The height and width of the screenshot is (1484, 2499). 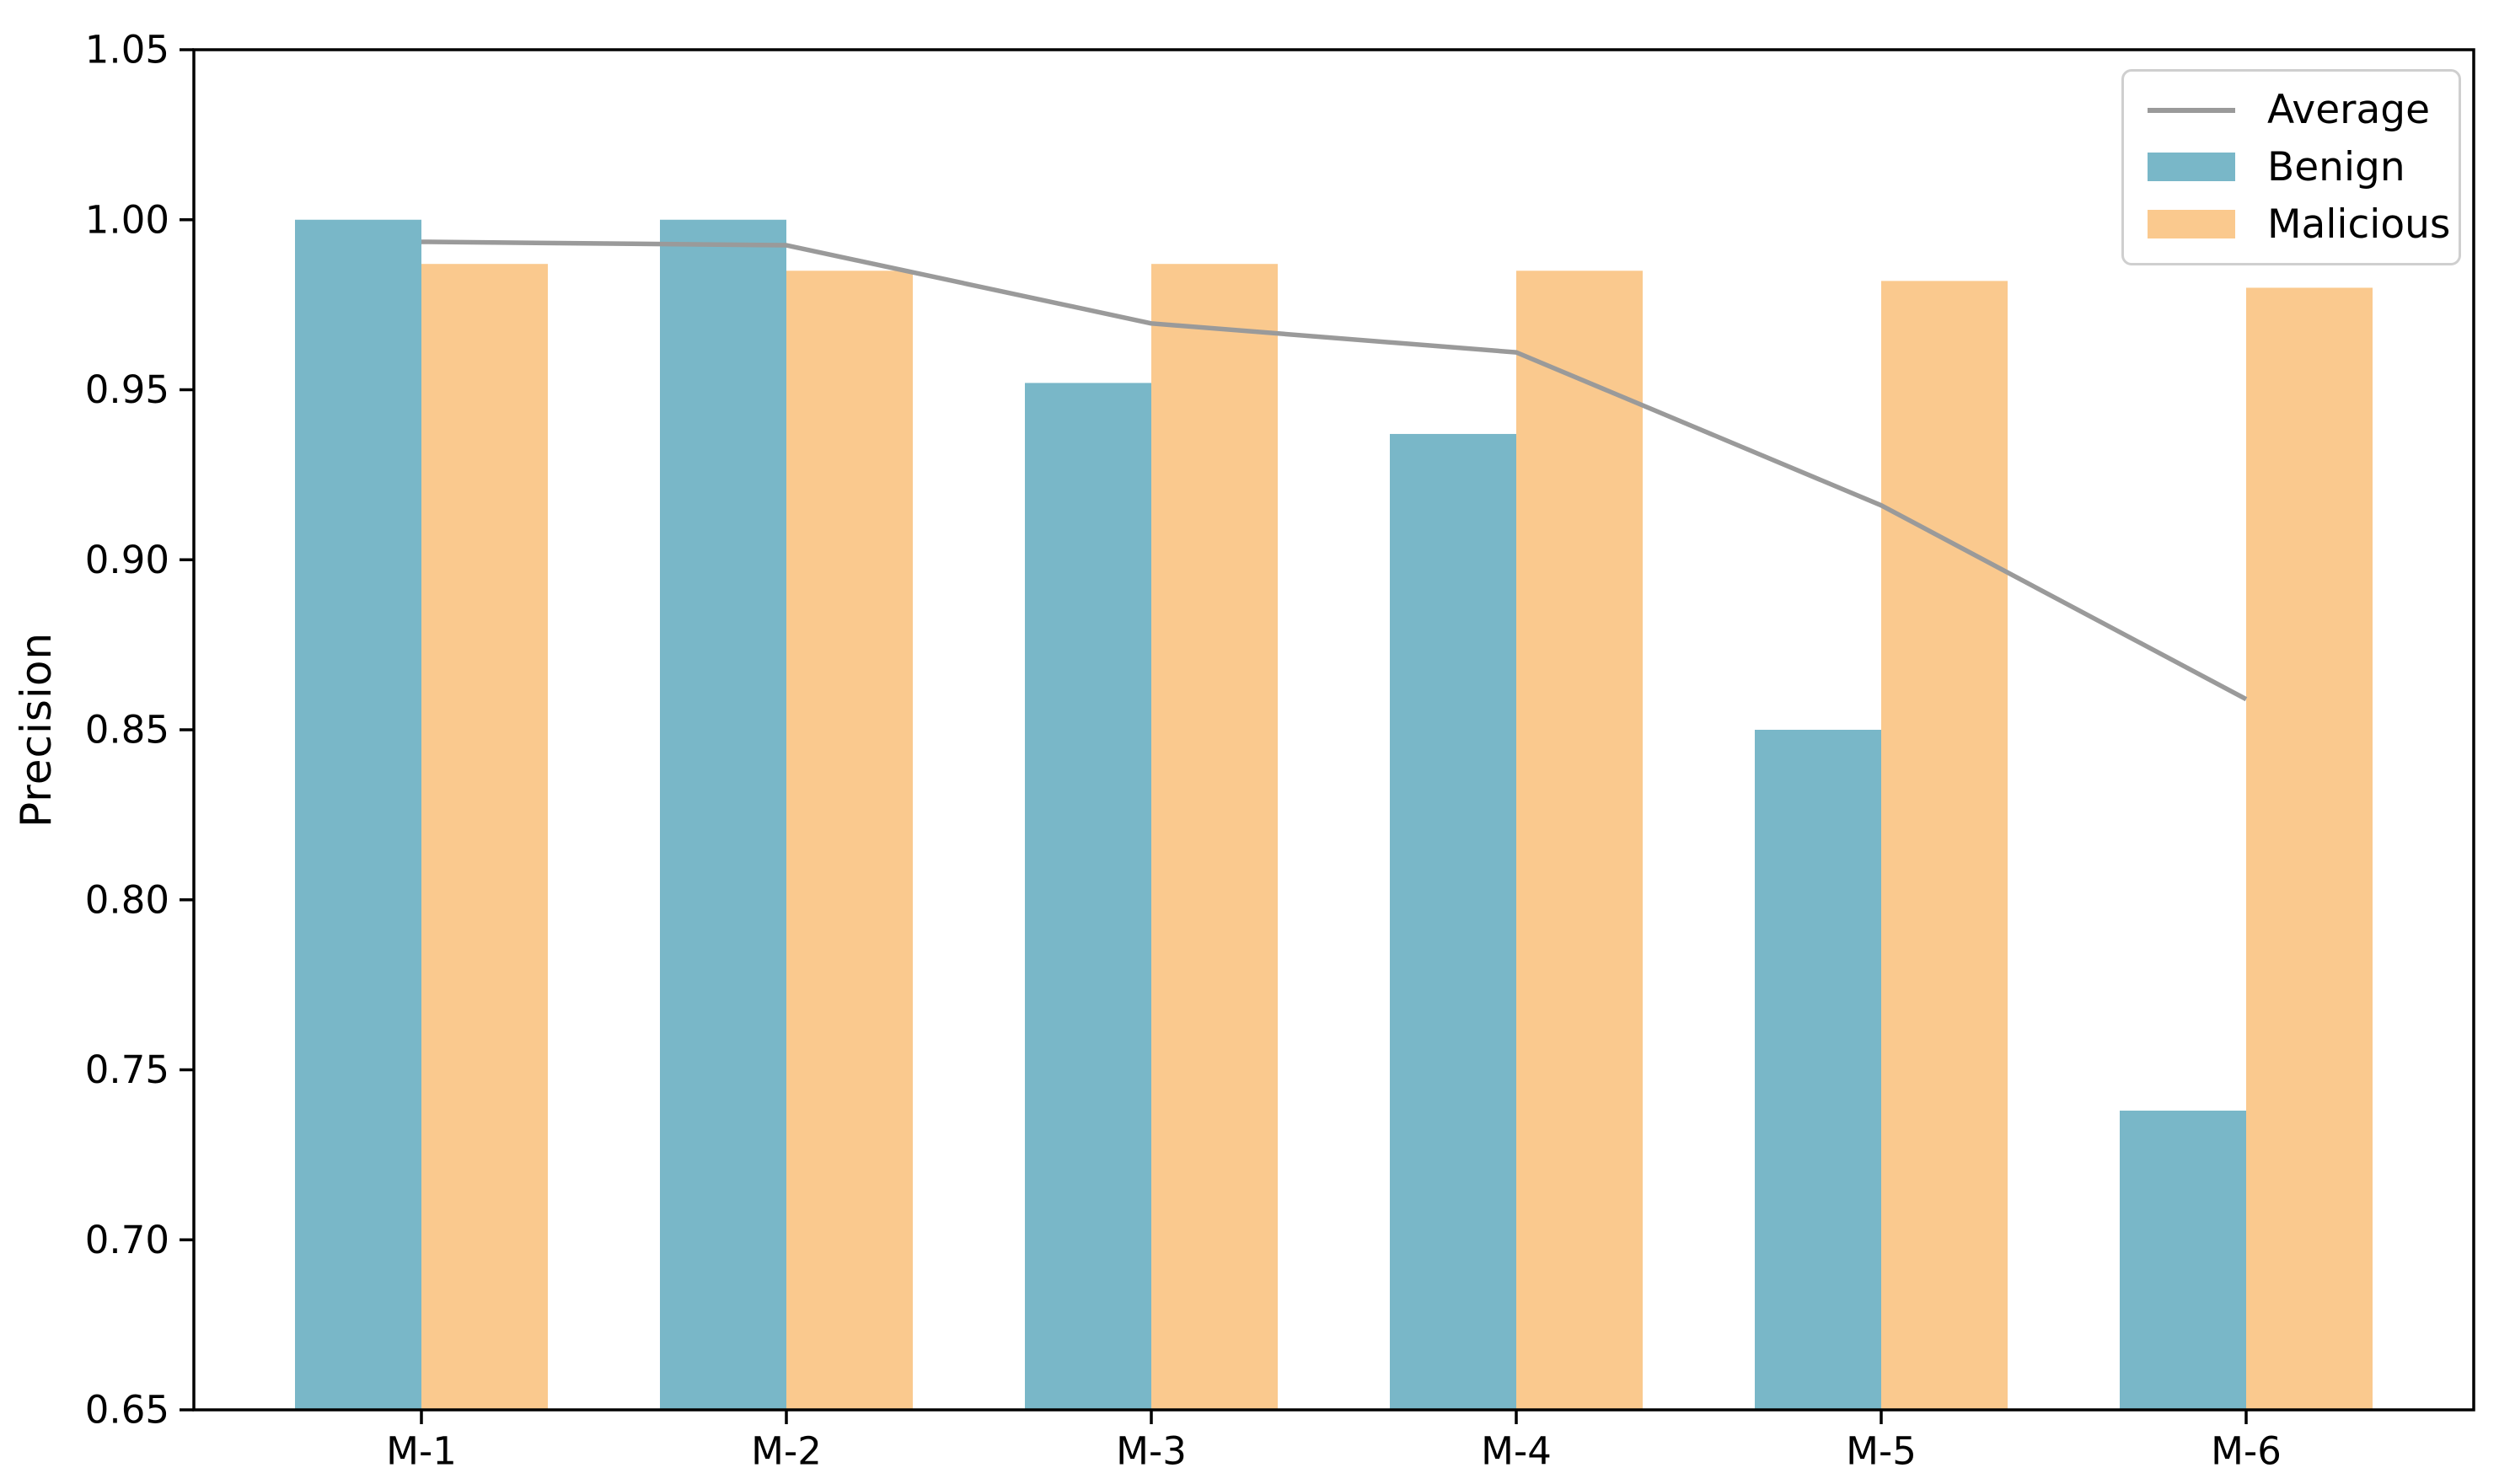 I want to click on y-tick-label: 0.80, so click(x=127, y=900).